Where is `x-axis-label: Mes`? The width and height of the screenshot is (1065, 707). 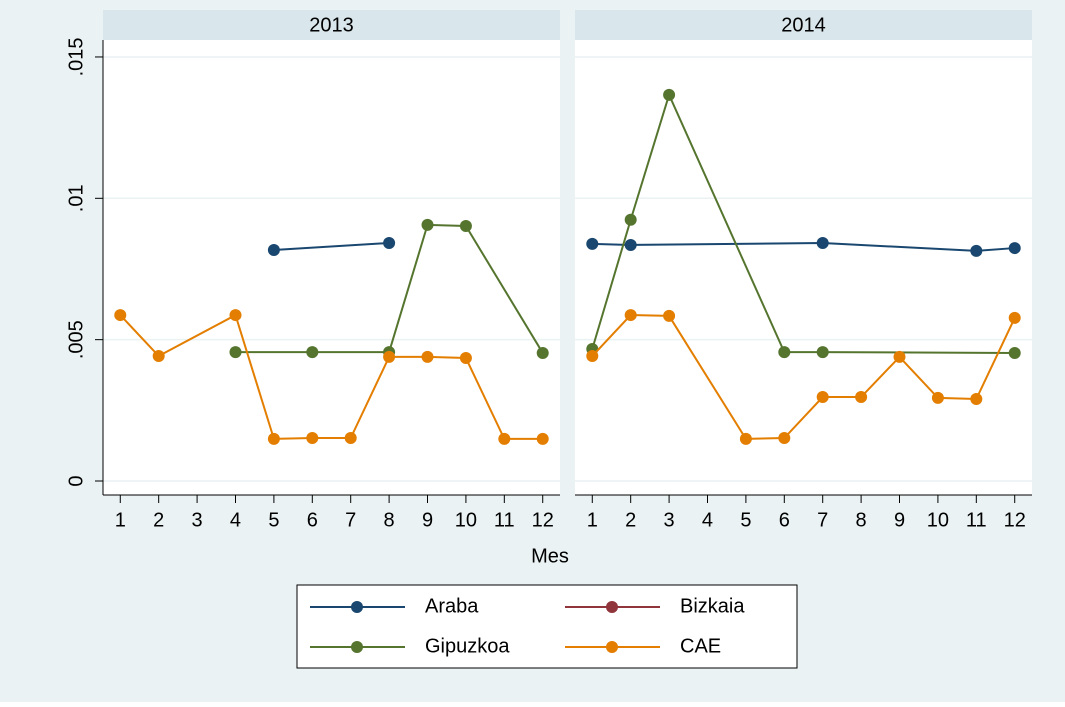 x-axis-label: Mes is located at coordinates (550, 556).